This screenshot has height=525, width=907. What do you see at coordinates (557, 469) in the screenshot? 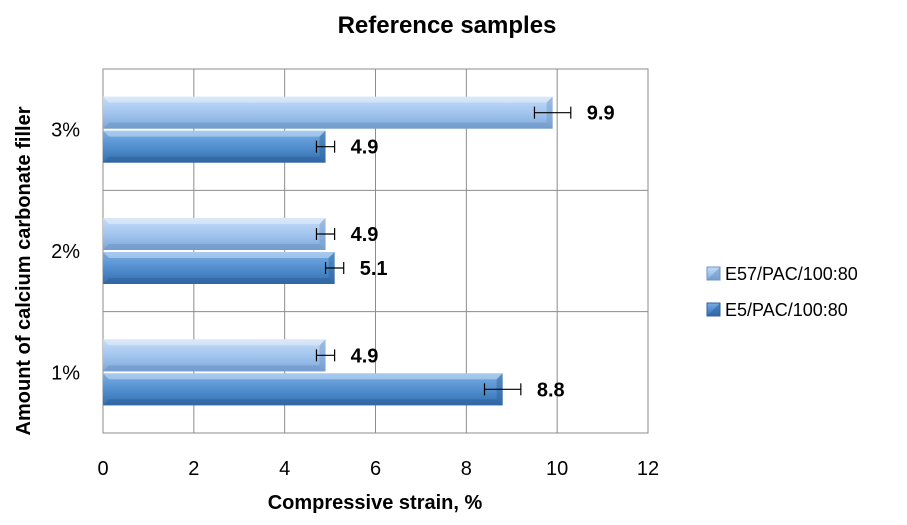
I see `x-tick-label: 10` at bounding box center [557, 469].